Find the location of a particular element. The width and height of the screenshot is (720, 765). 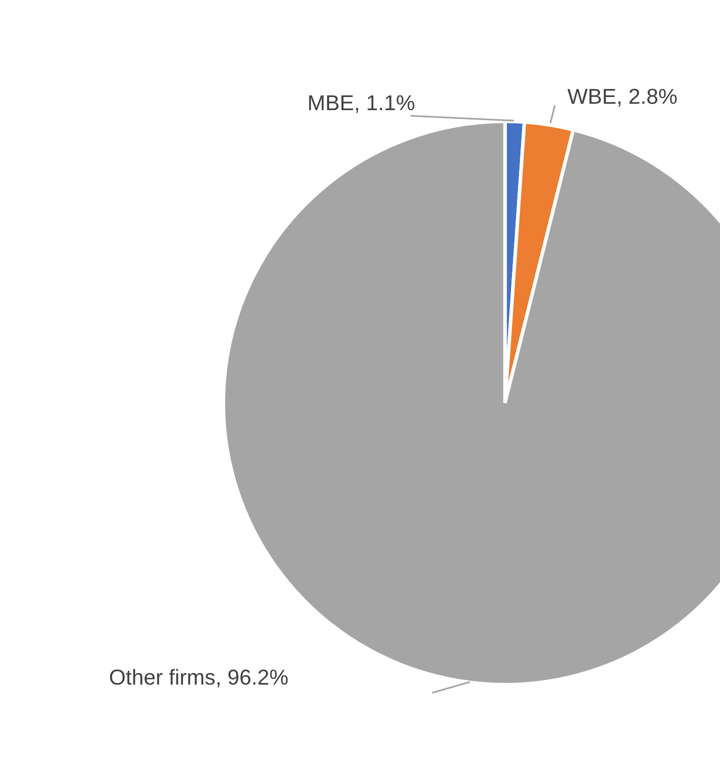

slice-label: WBE, 2.8% is located at coordinates (622, 97).